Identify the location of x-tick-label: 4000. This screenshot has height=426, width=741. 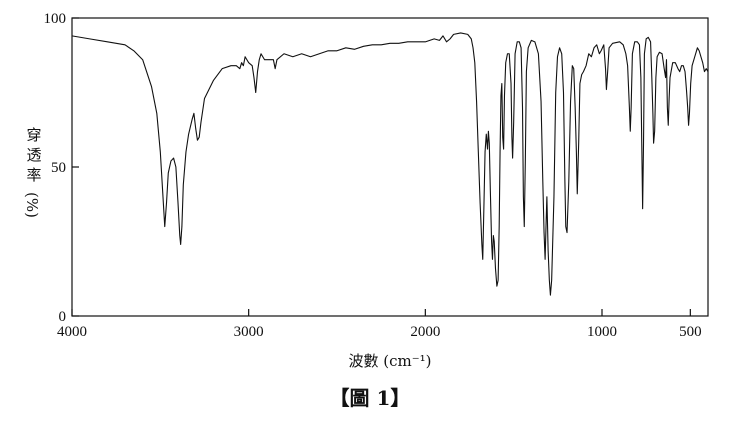
(72, 332).